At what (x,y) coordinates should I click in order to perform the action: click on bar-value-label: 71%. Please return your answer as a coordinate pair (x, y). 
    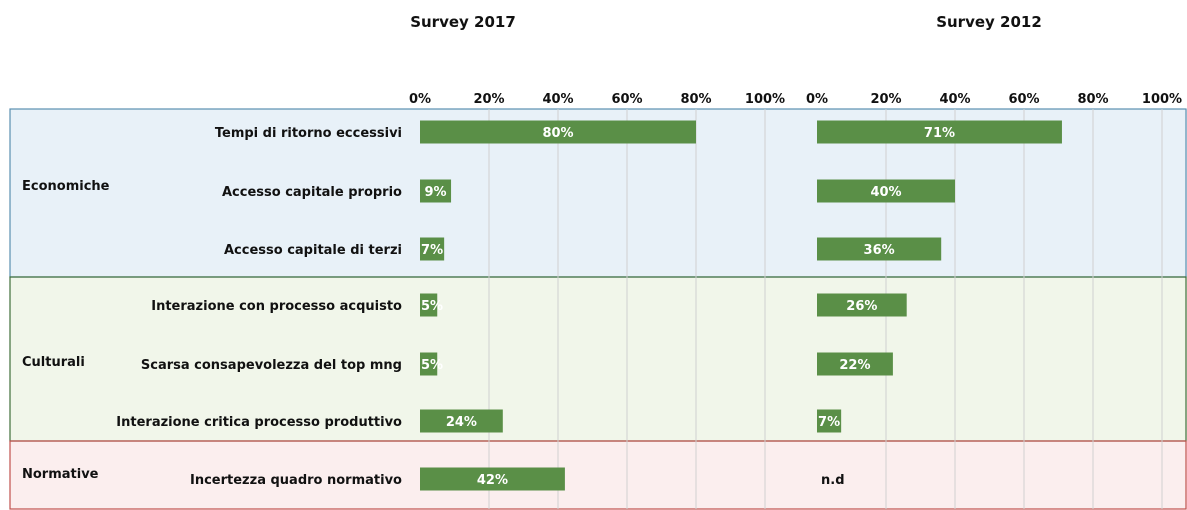
    Looking at the image, I should click on (939, 133).